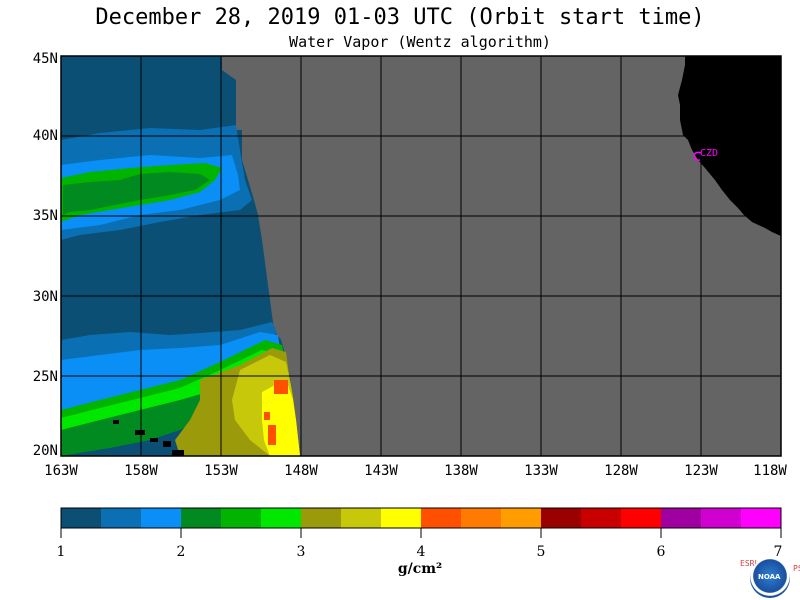 The width and height of the screenshot is (800, 600). I want to click on psd-credit: PSD, so click(796, 568).